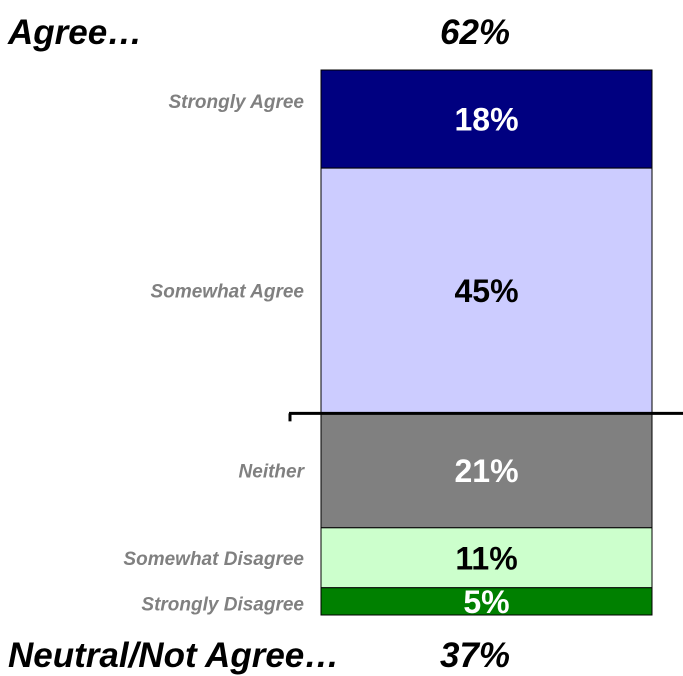 The image size is (683, 676). Describe the element at coordinates (486, 471) in the screenshot. I see `value-label-neither: 21%` at that location.